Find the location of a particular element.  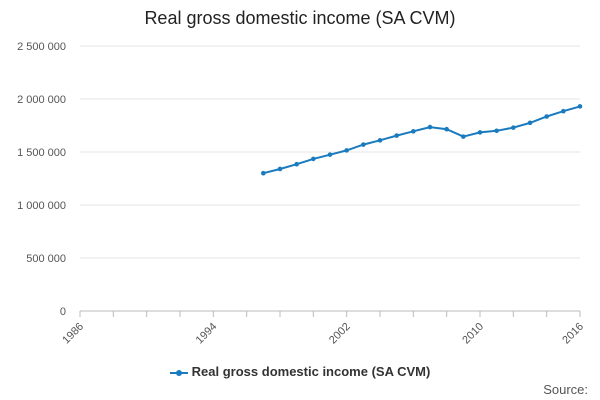

x-axis: 1986 1994 2002 2010 2016 is located at coordinates (323, 328).